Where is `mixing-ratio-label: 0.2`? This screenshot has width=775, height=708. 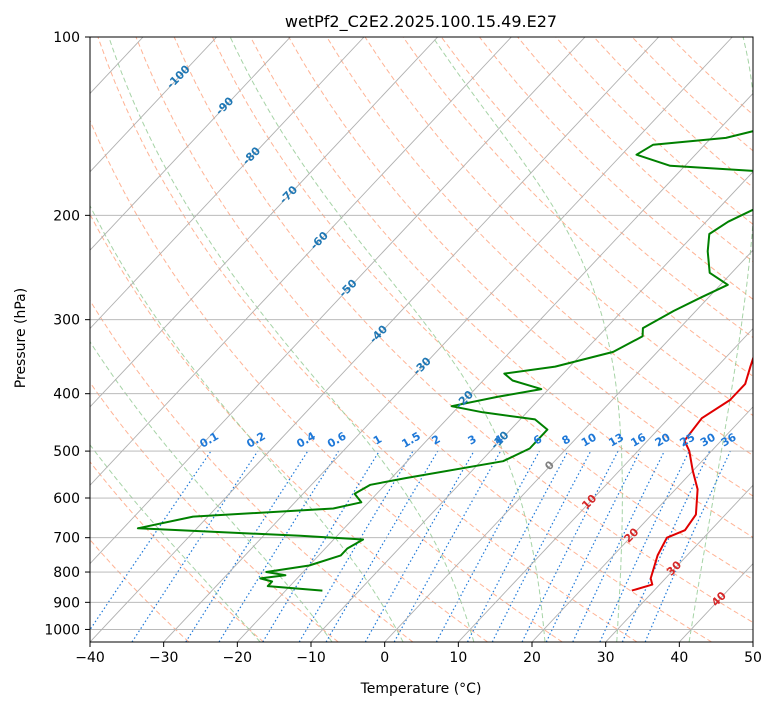 mixing-ratio-label: 0.2 is located at coordinates (255, 440).